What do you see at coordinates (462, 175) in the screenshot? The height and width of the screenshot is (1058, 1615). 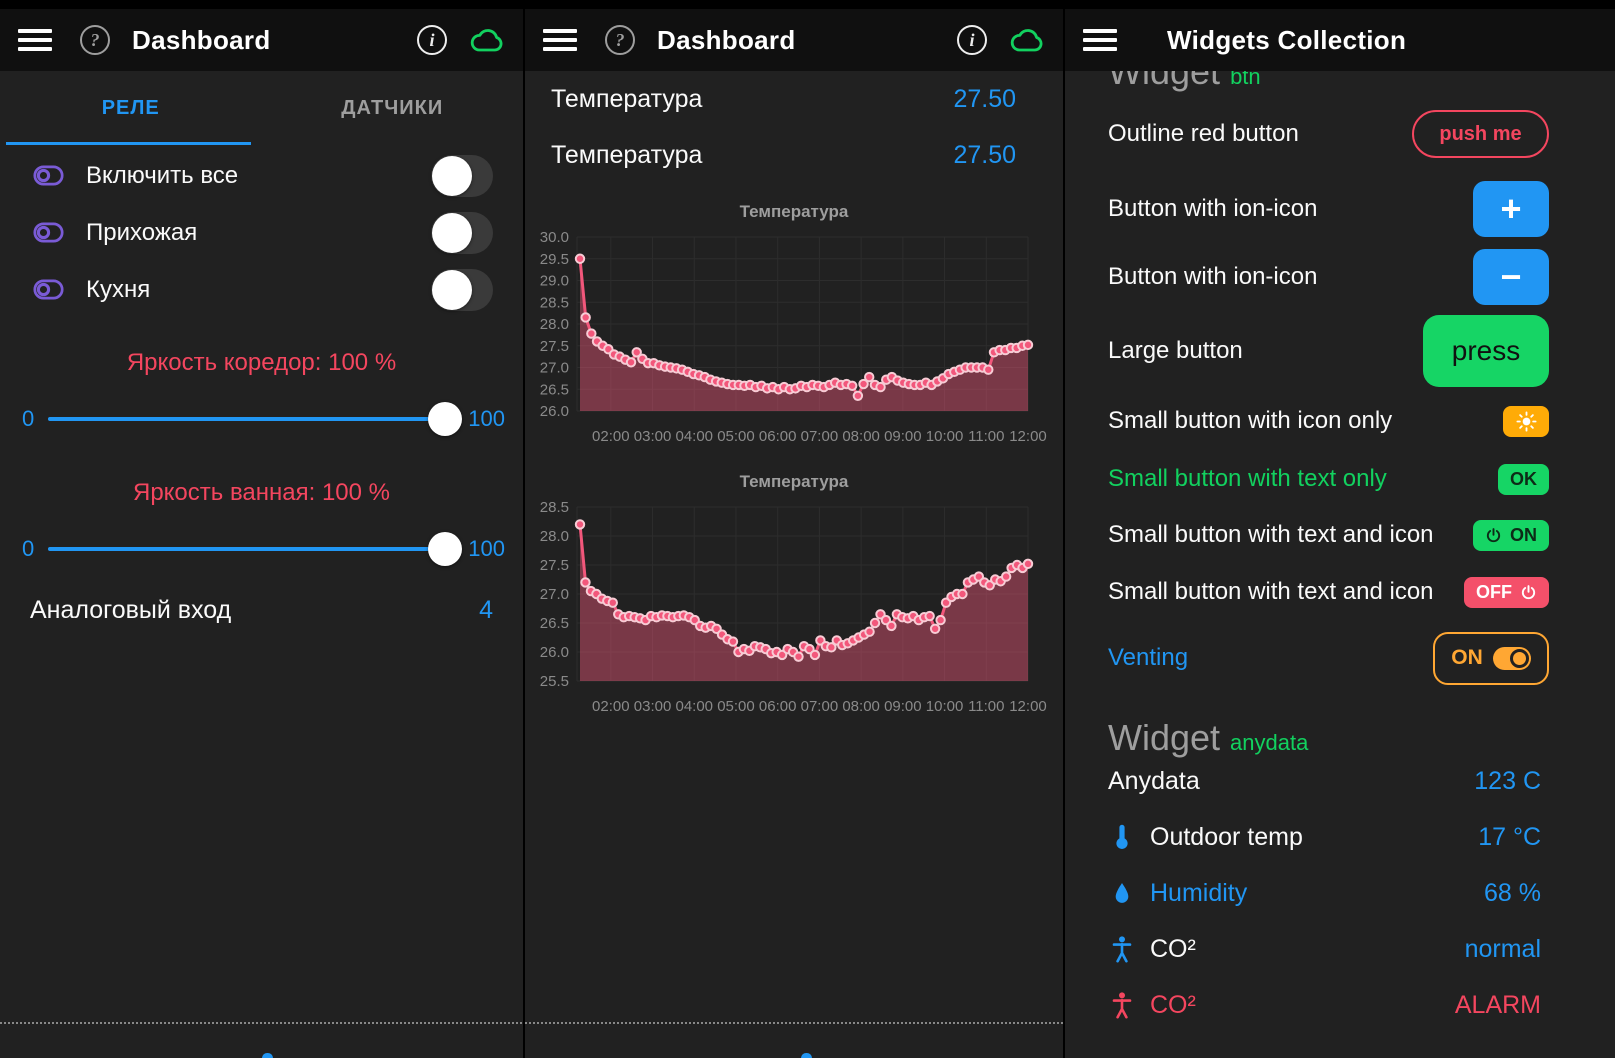 I see `switch-all-control` at bounding box center [462, 175].